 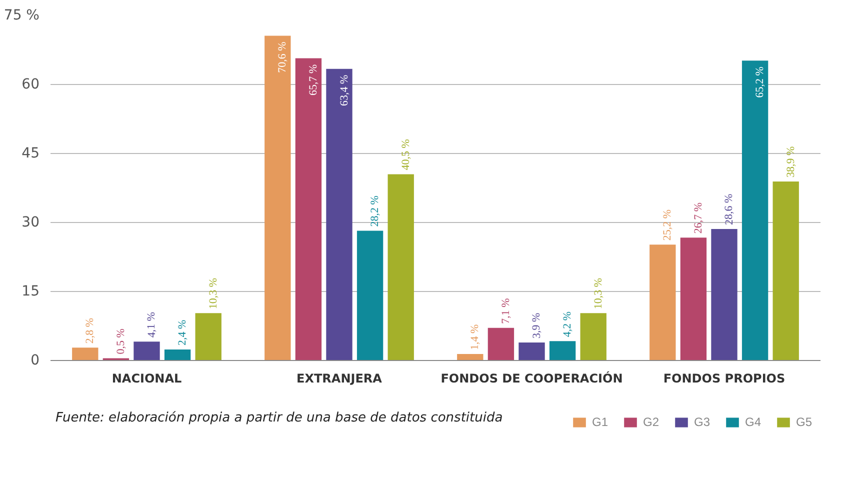 What do you see at coordinates (531, 378) in the screenshot?
I see `x-tick-label: FONDOS DE COOPERACIÓN` at bounding box center [531, 378].